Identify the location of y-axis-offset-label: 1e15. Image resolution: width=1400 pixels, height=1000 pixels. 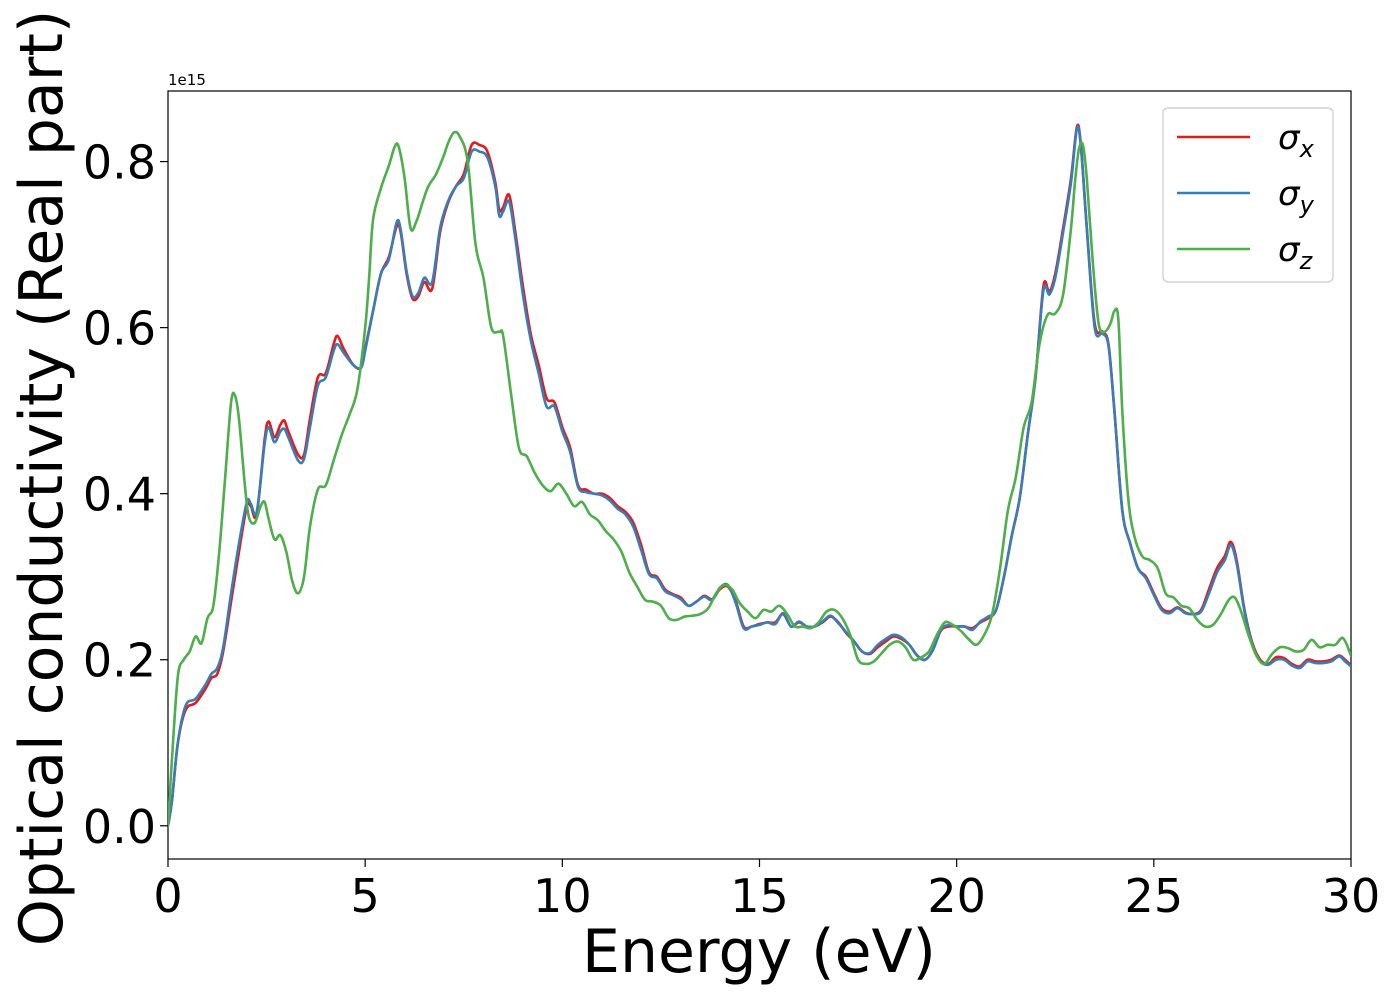
(187, 80).